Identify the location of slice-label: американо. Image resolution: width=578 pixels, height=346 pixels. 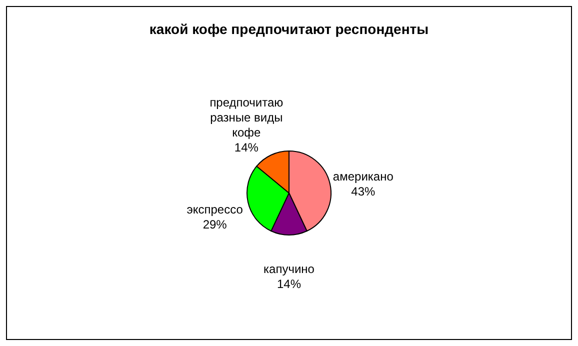
(363, 176).